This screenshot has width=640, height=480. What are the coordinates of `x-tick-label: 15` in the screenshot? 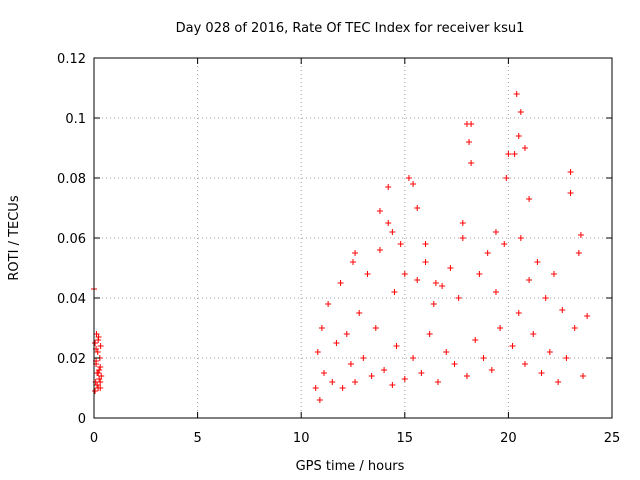 It's located at (405, 438).